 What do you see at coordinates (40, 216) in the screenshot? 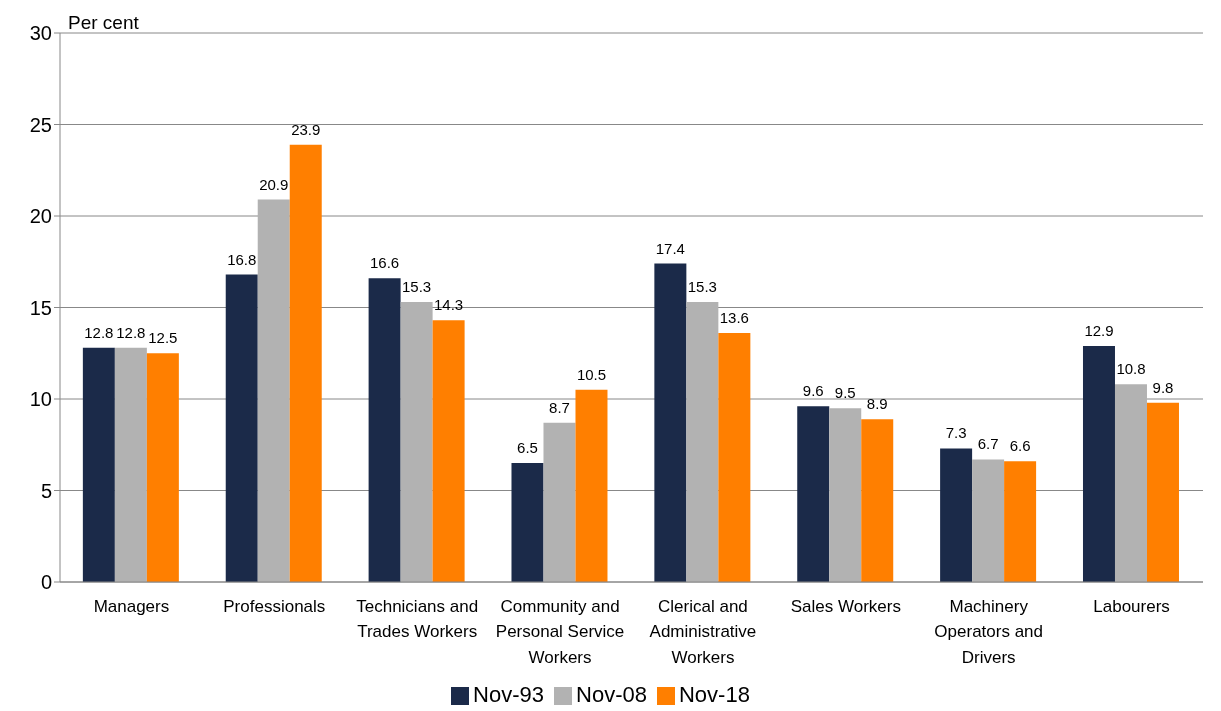
I see `y-tick-label: 20` at bounding box center [40, 216].